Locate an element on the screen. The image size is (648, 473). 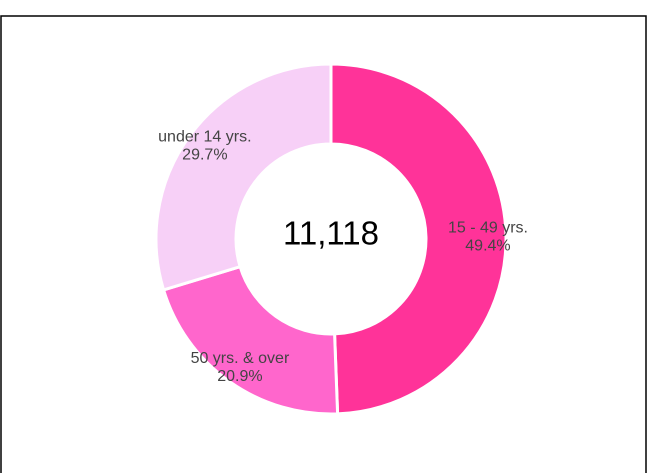
slice-value-label: 49.4% is located at coordinates (487, 245).